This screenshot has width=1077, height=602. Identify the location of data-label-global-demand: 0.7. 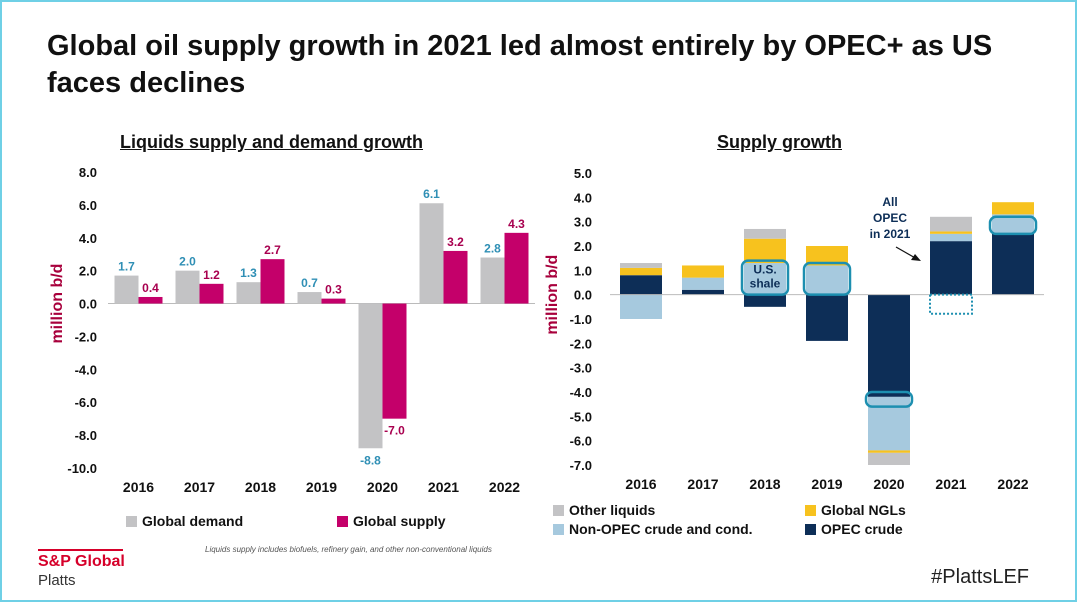
(309, 283).